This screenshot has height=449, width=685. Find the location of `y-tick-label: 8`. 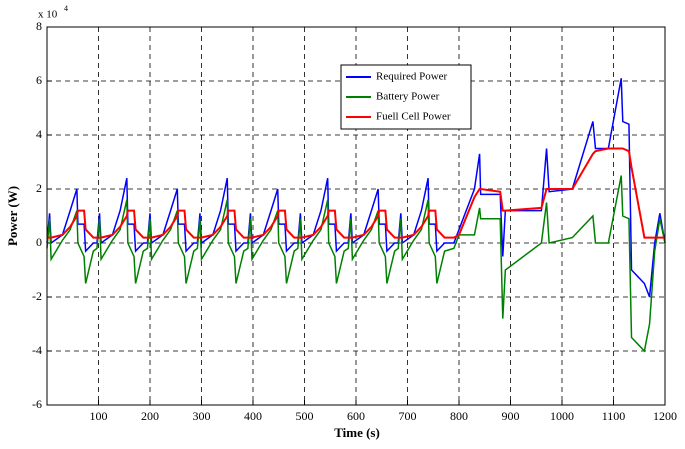

y-tick-label: 8 is located at coordinates (39, 26).